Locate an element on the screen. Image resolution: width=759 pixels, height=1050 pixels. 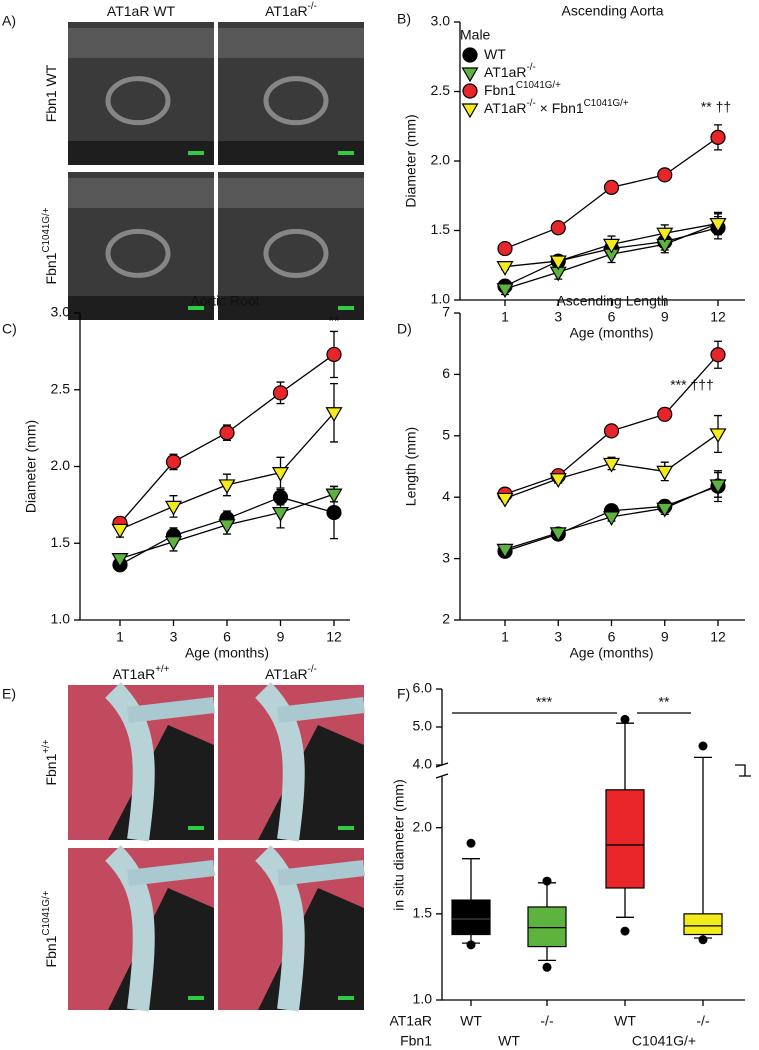
row-label: Fbn1 is located at coordinates (416, 1041).